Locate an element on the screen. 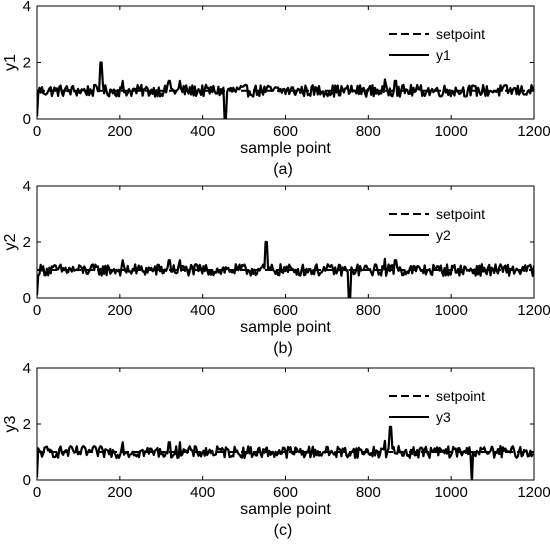  legend-label: y1 is located at coordinates (443, 55).